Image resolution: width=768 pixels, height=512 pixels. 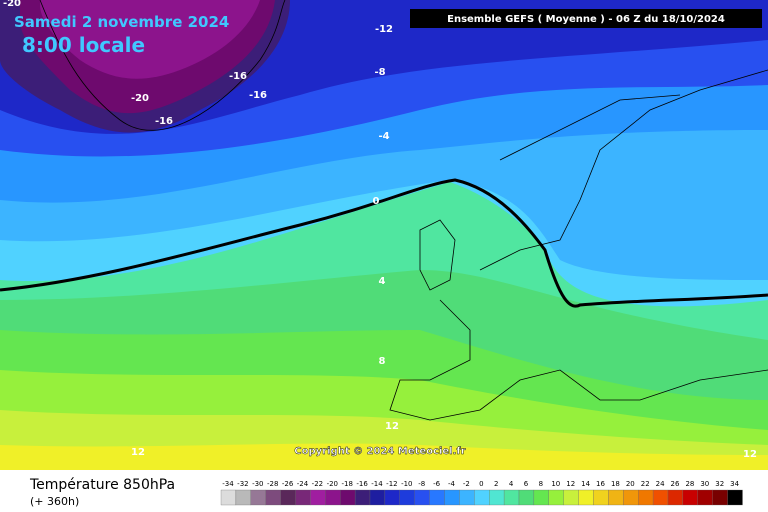 What do you see at coordinates (645, 484) in the screenshot?
I see `colorbar-label: 22` at bounding box center [645, 484].